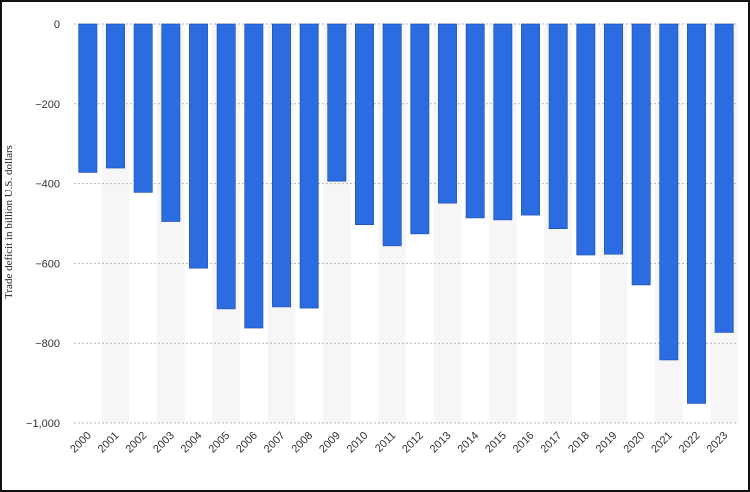  I want to click on x-tick-label: 2004, so click(192, 443).